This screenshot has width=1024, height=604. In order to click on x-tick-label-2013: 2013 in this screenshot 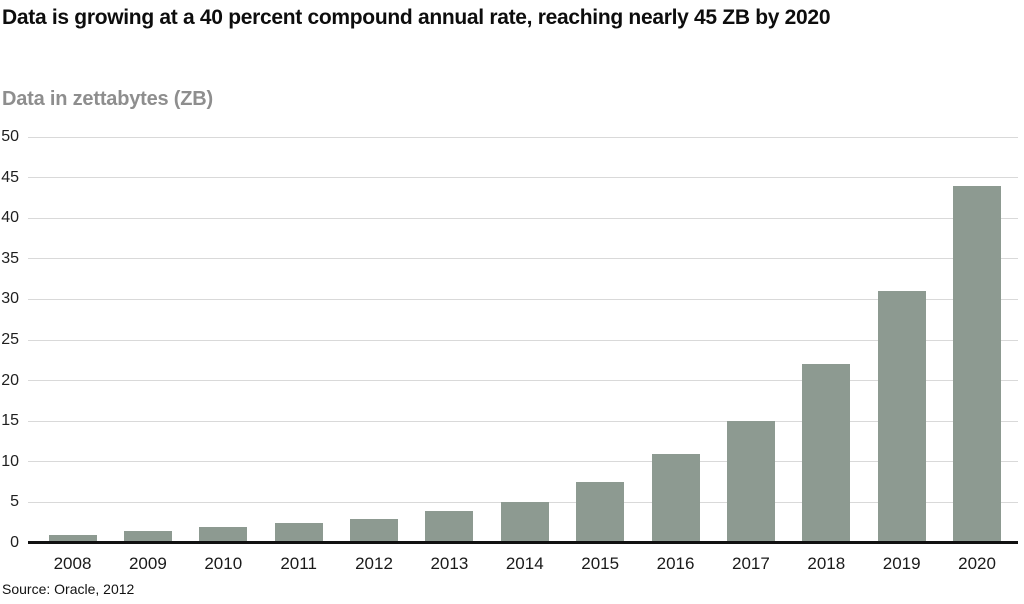, I will do `click(449, 563)`.